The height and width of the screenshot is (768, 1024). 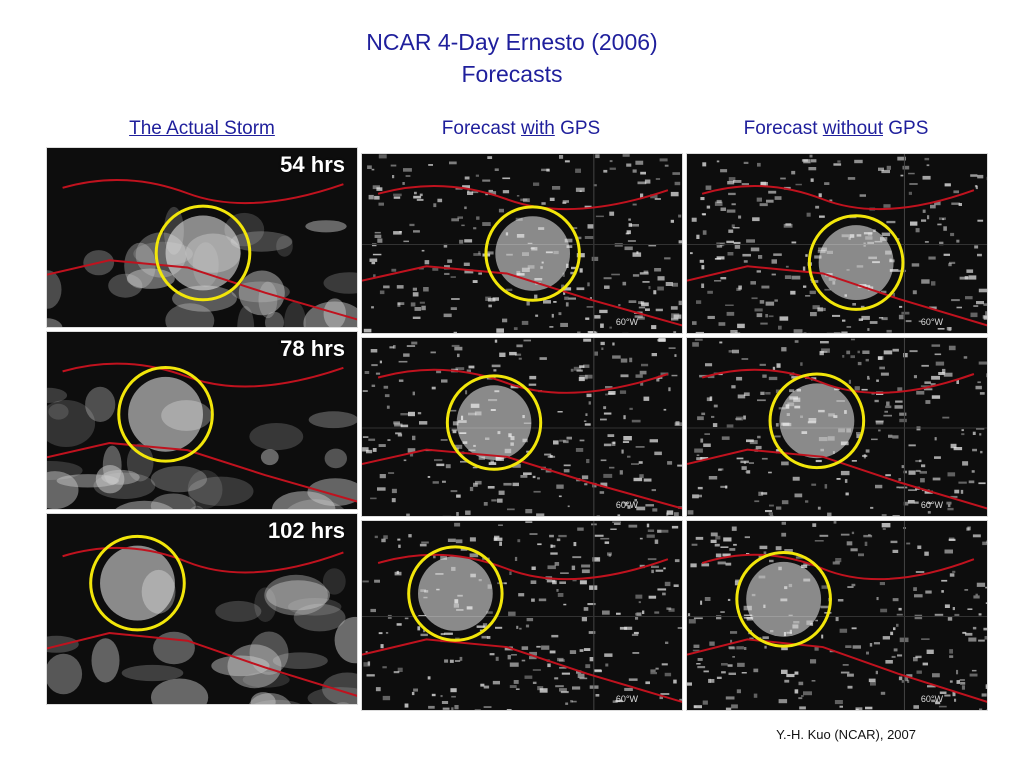 I want to click on panel-without-gps-102h: 60°W, so click(x=837, y=615).